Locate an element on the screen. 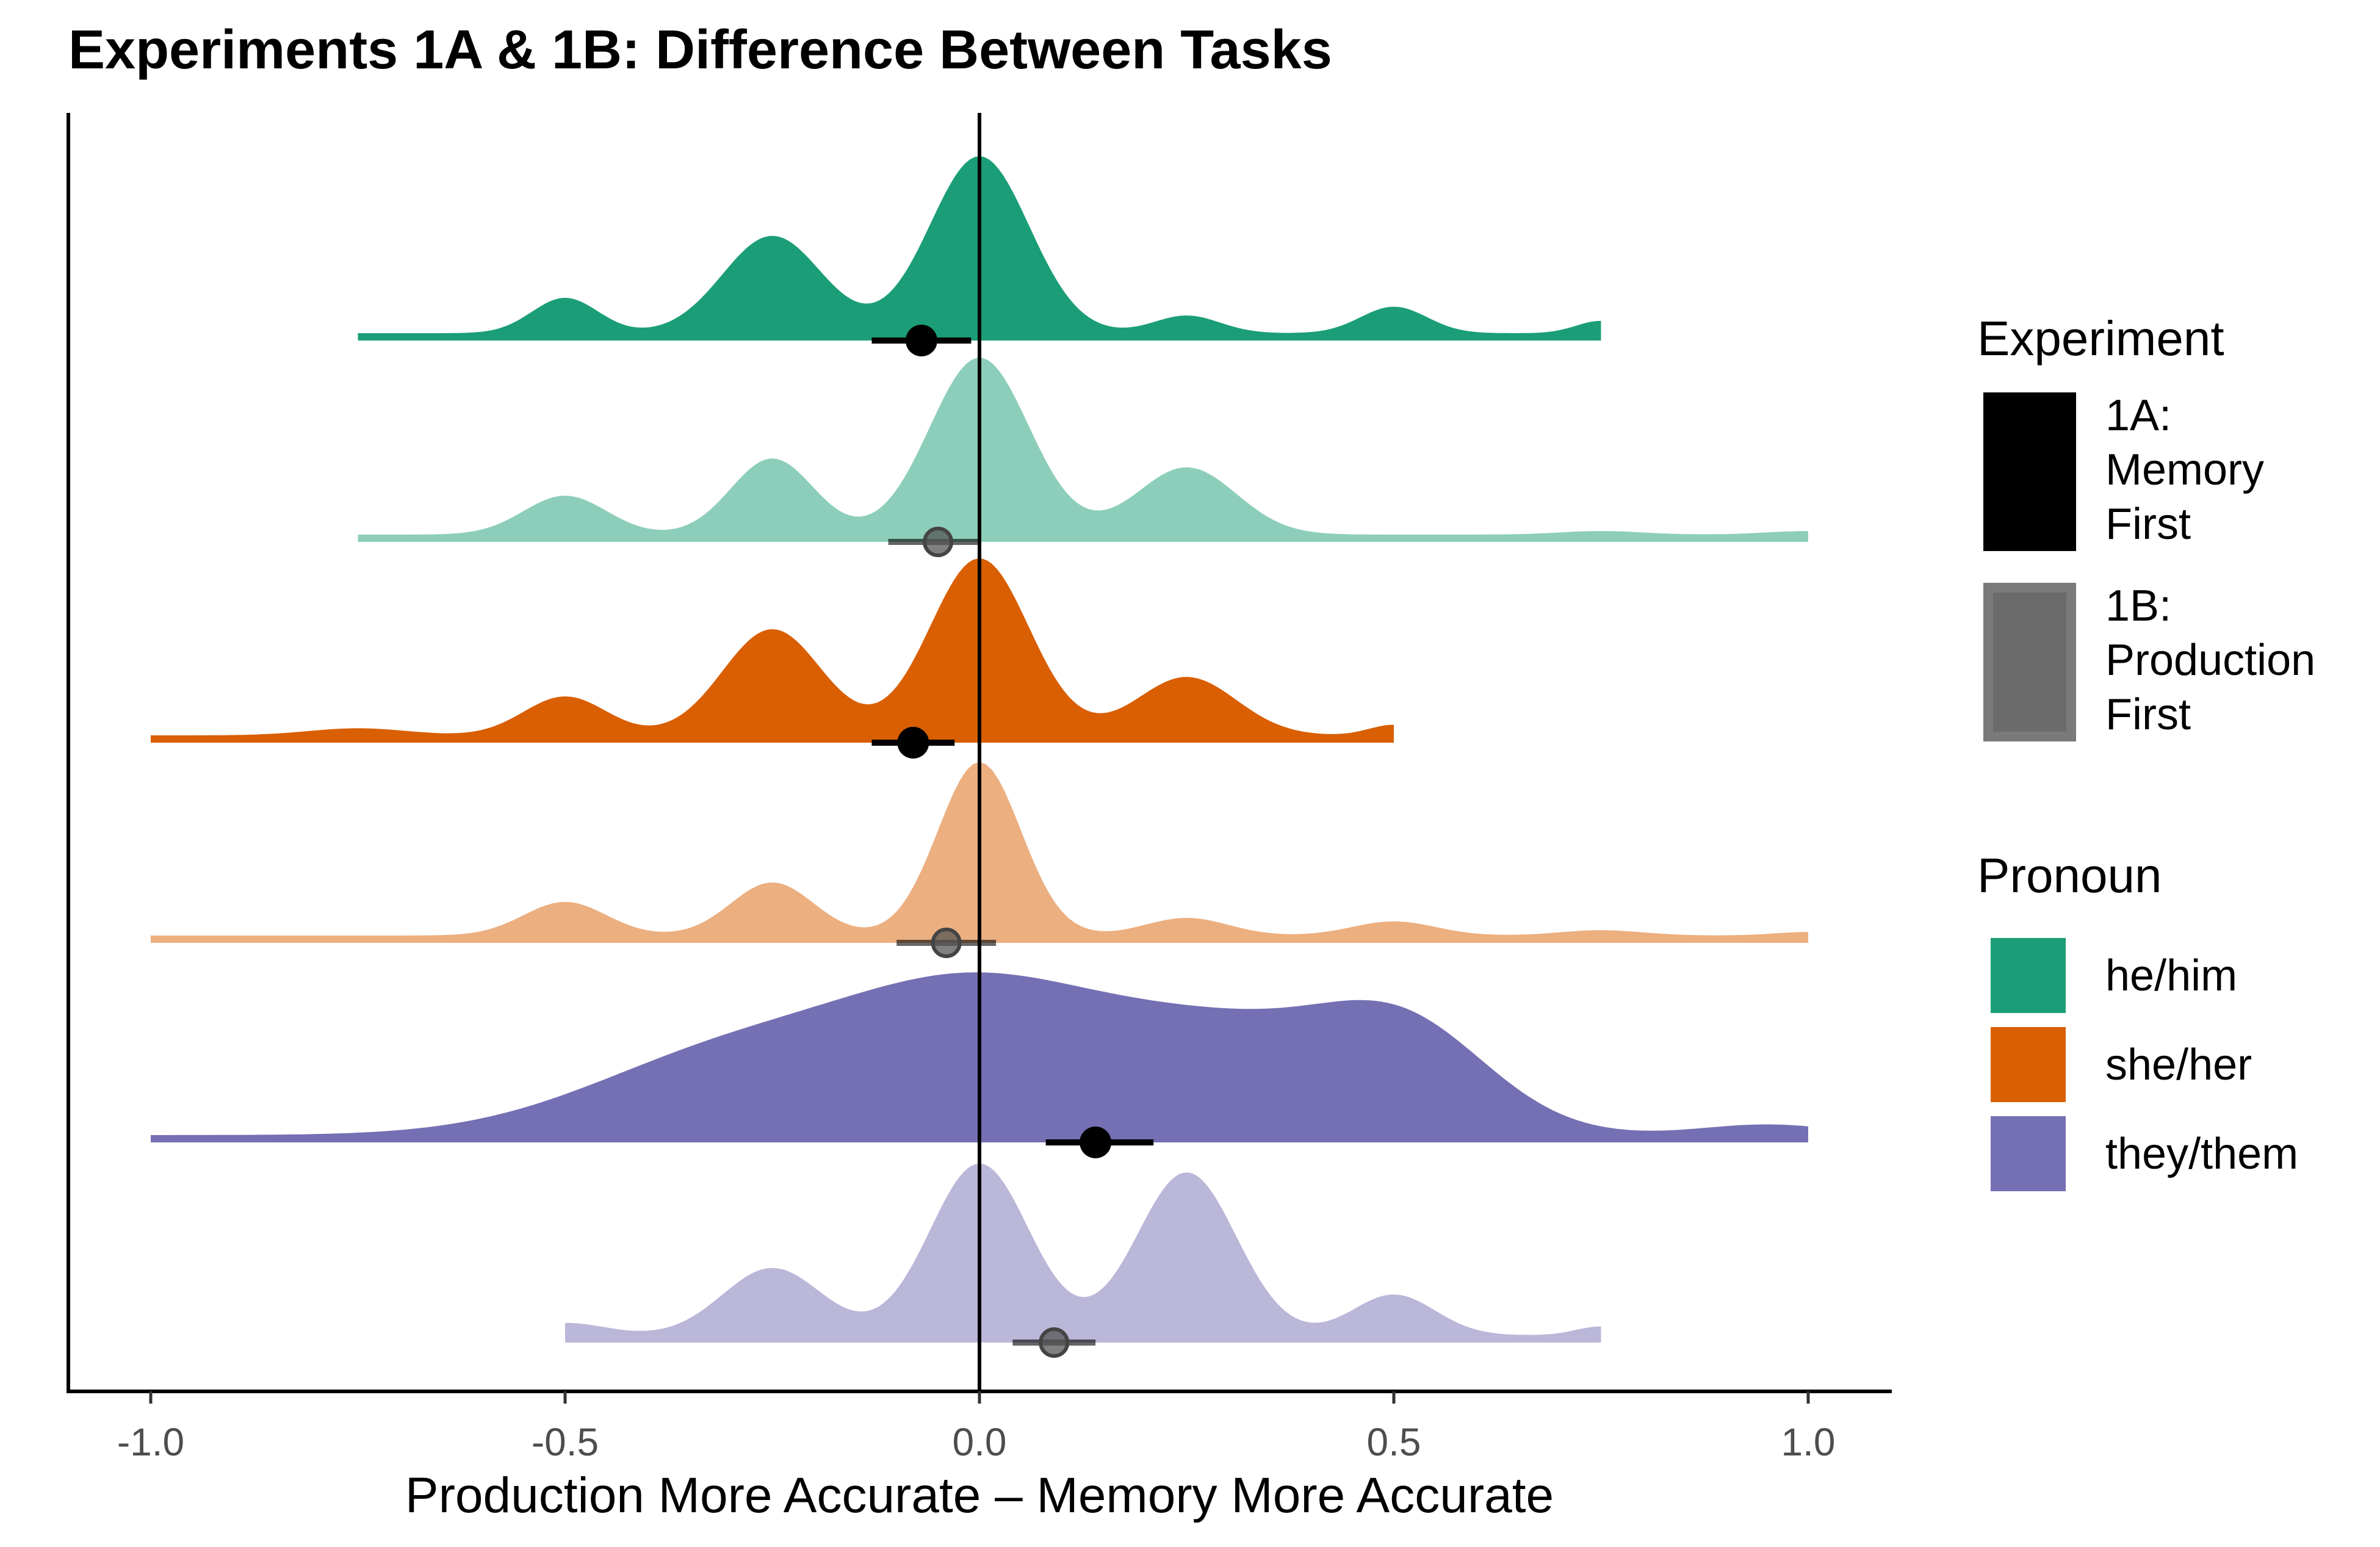  legend-key-1a is located at coordinates (2030, 472).